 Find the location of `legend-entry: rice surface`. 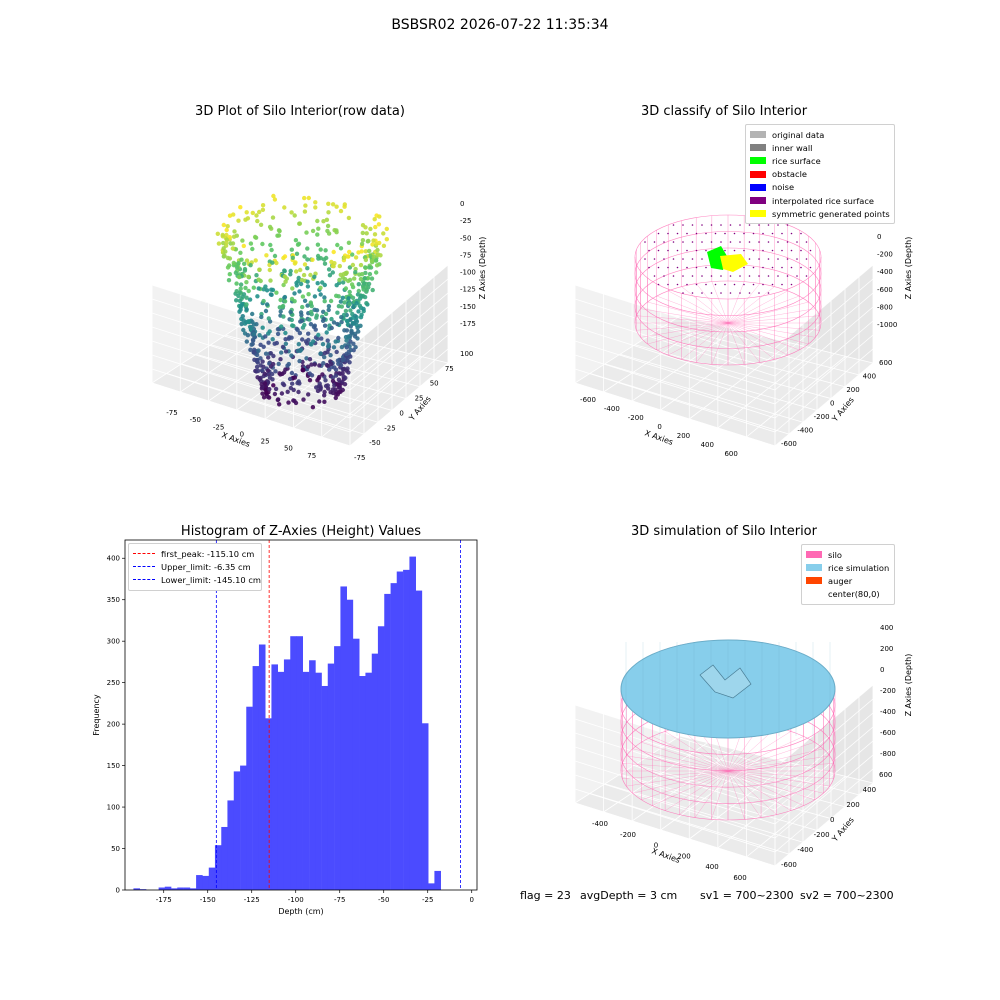

legend-entry: rice surface is located at coordinates (820, 160).